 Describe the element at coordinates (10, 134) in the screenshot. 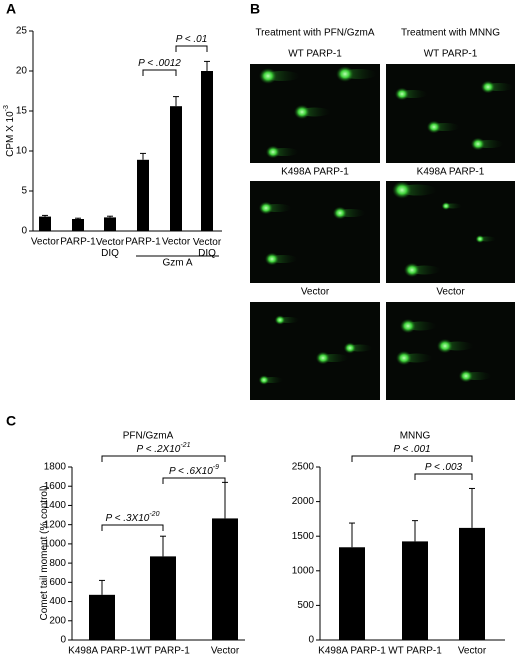

I see `y-axis-label-main: CPM X 10` at that location.